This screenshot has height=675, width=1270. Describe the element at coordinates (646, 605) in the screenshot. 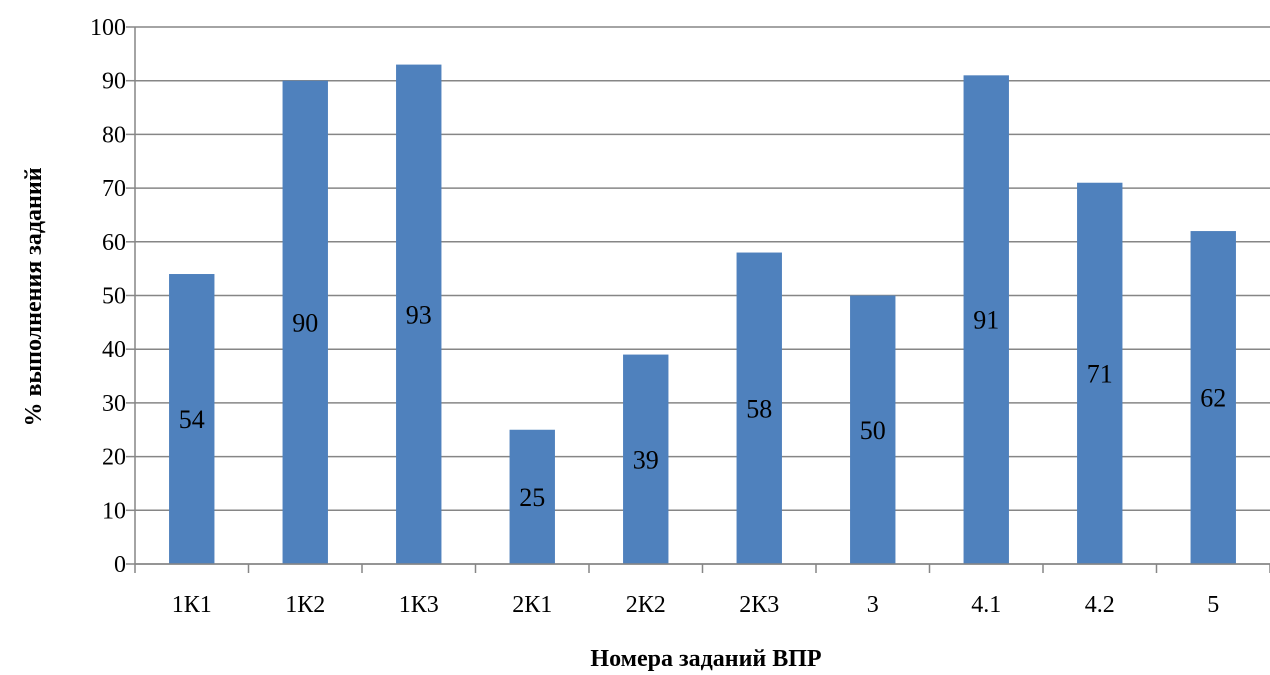

I see `x-tick-label: 2К2` at that location.